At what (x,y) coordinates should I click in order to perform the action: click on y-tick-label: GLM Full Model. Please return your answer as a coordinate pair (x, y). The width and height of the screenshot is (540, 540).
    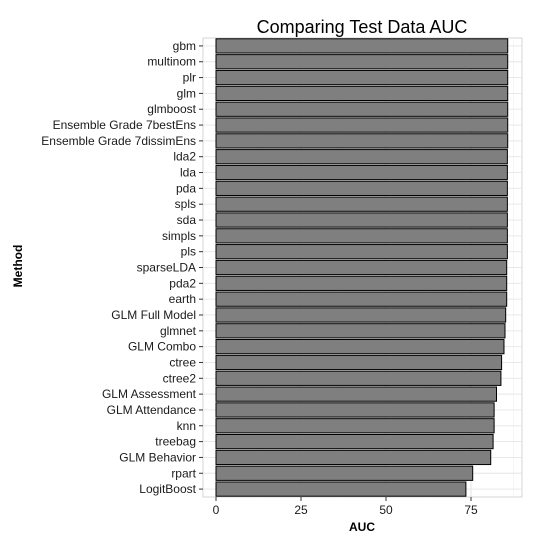
    Looking at the image, I should click on (153, 315).